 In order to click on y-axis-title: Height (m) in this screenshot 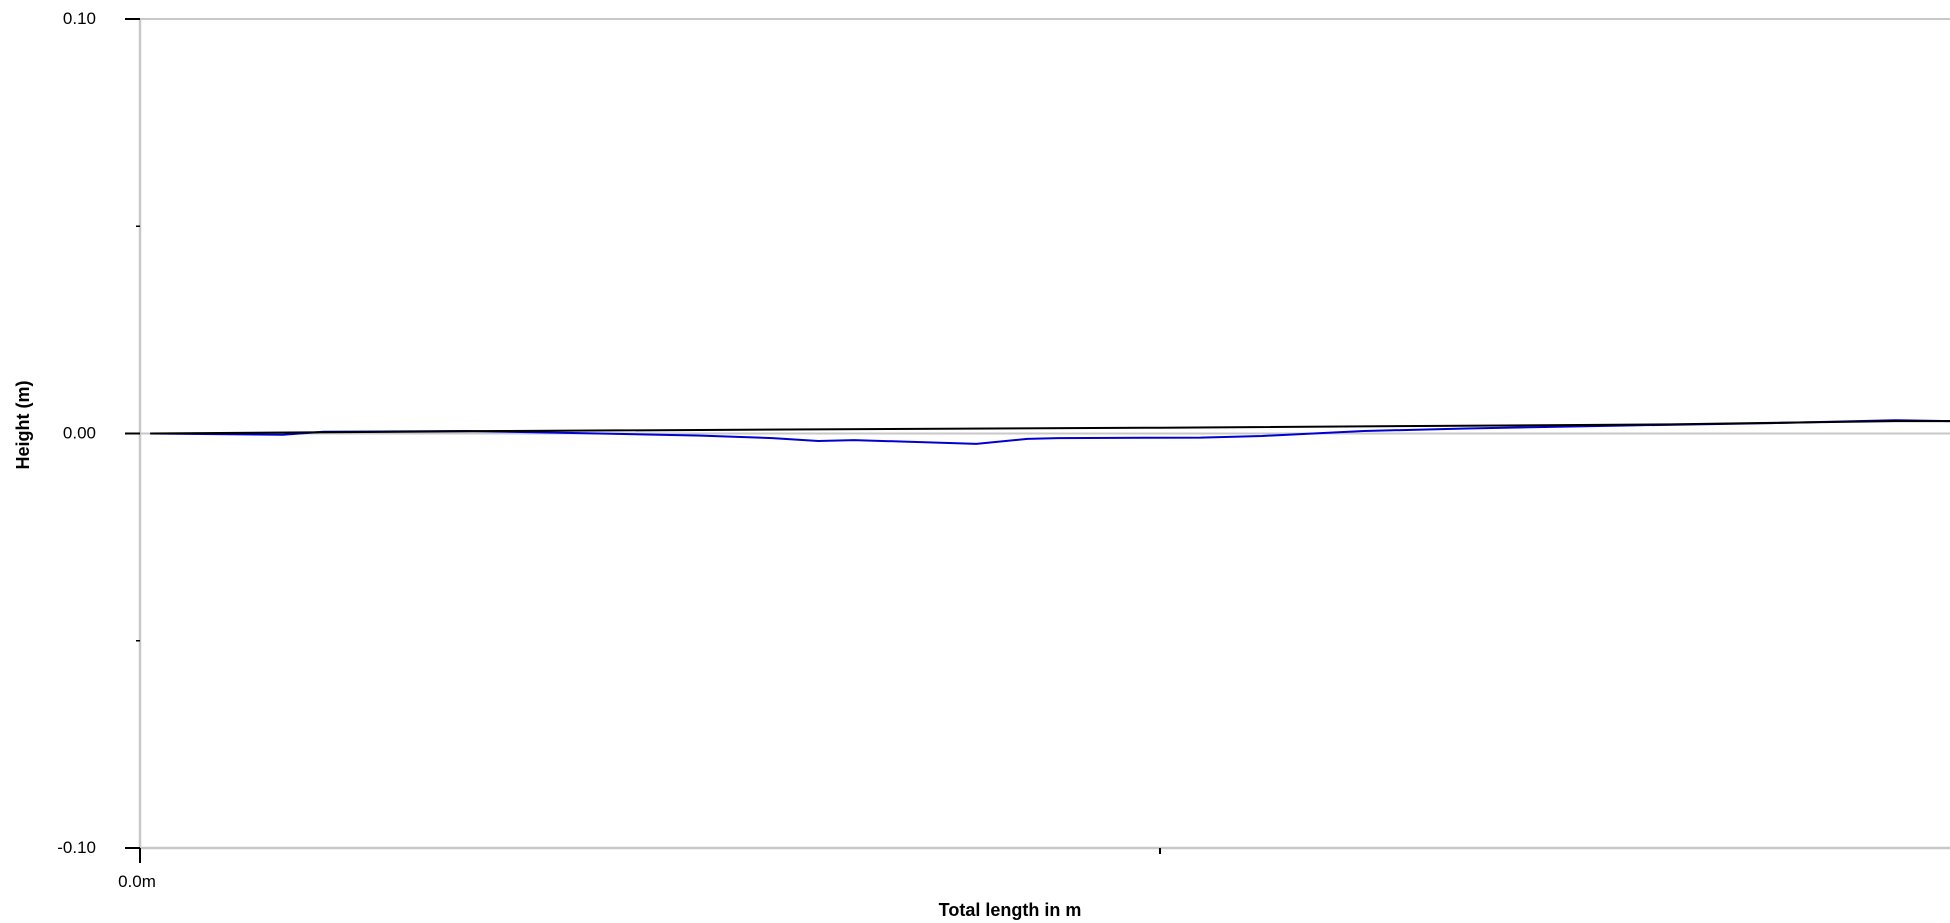, I will do `click(23, 425)`.